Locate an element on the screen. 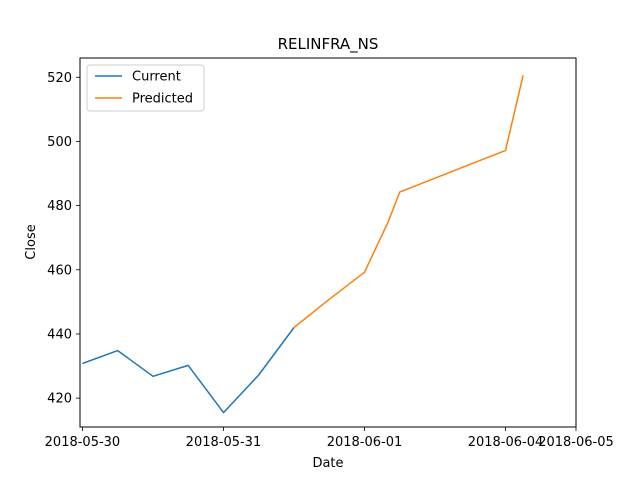 Image resolution: width=640 pixels, height=480 pixels. y-tick-label: 520 is located at coordinates (59, 78).